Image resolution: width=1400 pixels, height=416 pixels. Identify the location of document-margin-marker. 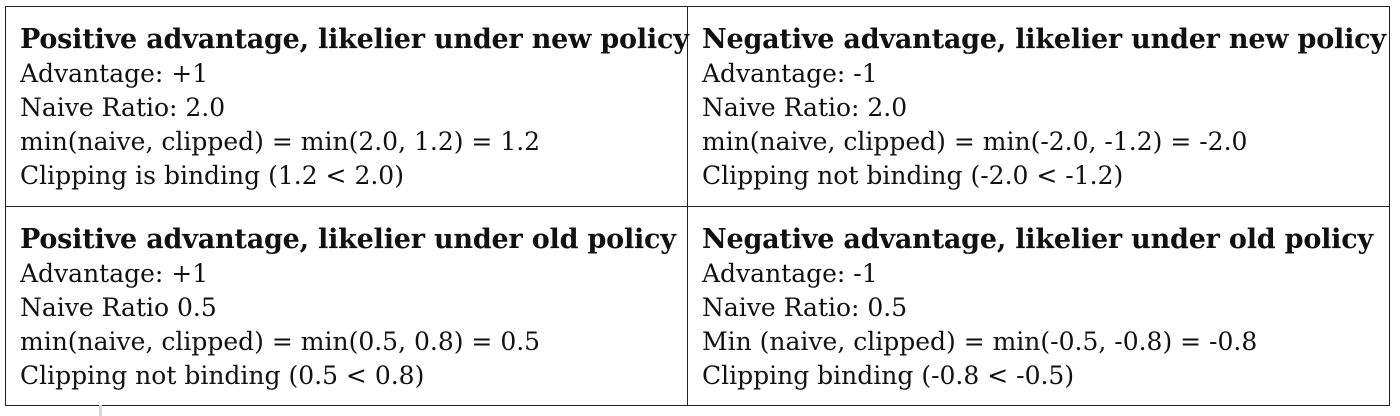
(100, 410).